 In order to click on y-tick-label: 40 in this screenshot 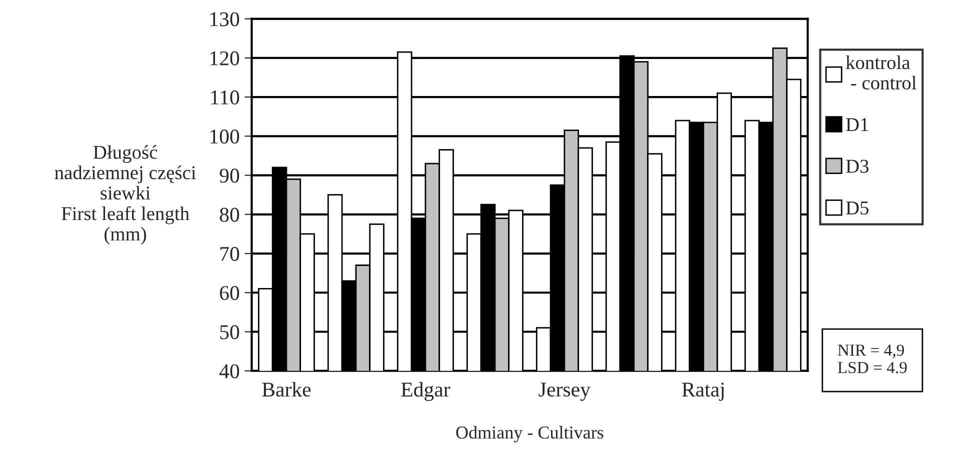, I will do `click(229, 371)`.